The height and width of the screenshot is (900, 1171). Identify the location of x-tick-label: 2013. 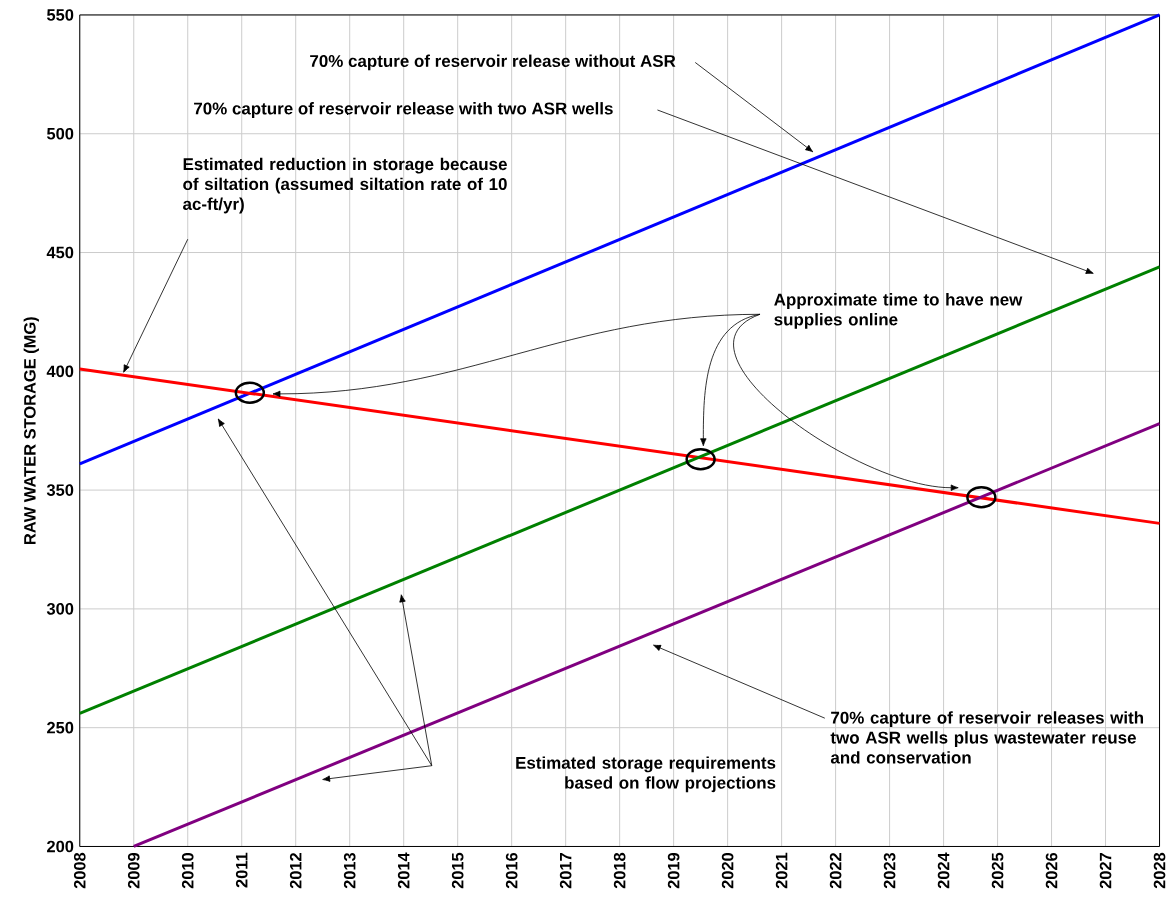
(349, 870).